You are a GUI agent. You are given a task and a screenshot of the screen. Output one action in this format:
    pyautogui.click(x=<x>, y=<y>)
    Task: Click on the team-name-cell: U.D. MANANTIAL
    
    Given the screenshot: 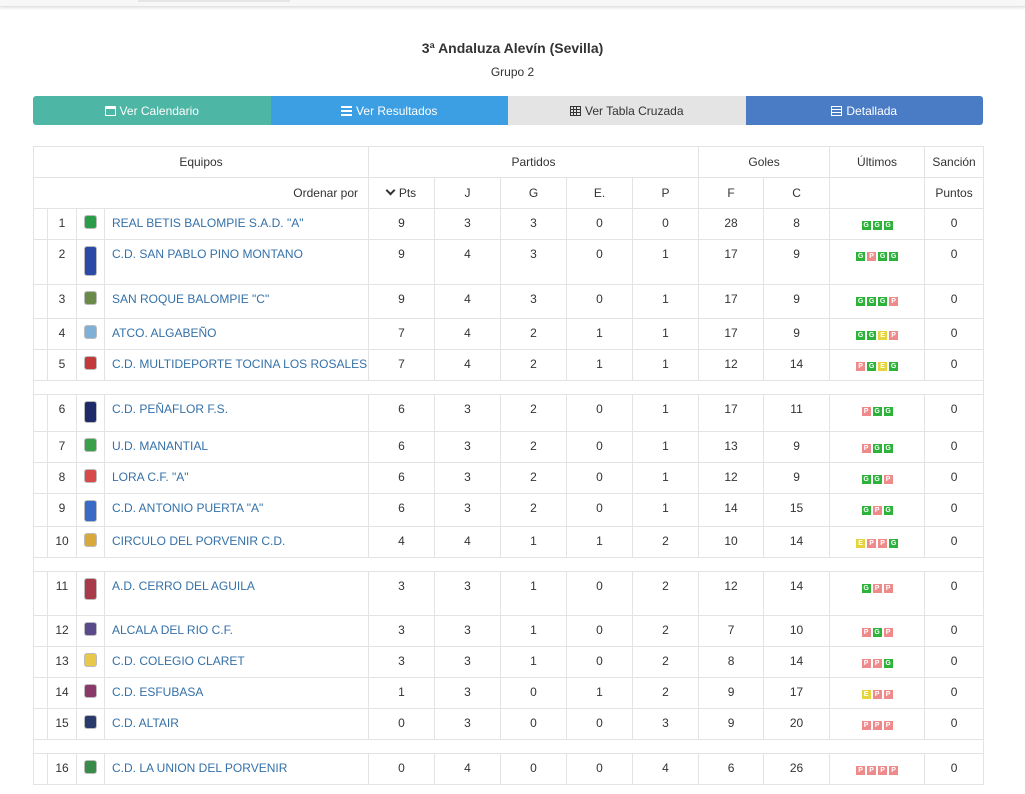 What is the action you would take?
    pyautogui.click(x=236, y=447)
    